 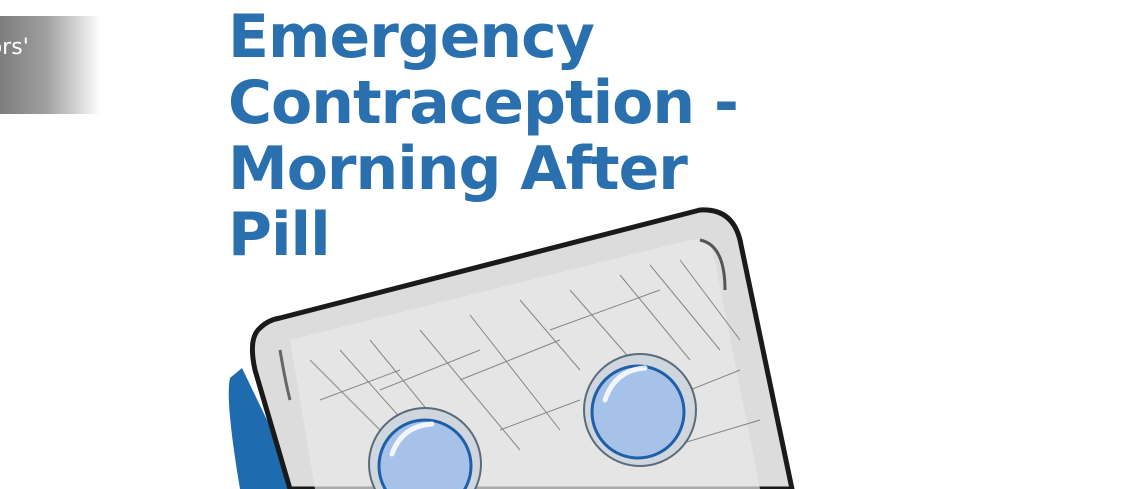 What do you see at coordinates (50, 65) in the screenshot?
I see `site-badge: ctors' e` at bounding box center [50, 65].